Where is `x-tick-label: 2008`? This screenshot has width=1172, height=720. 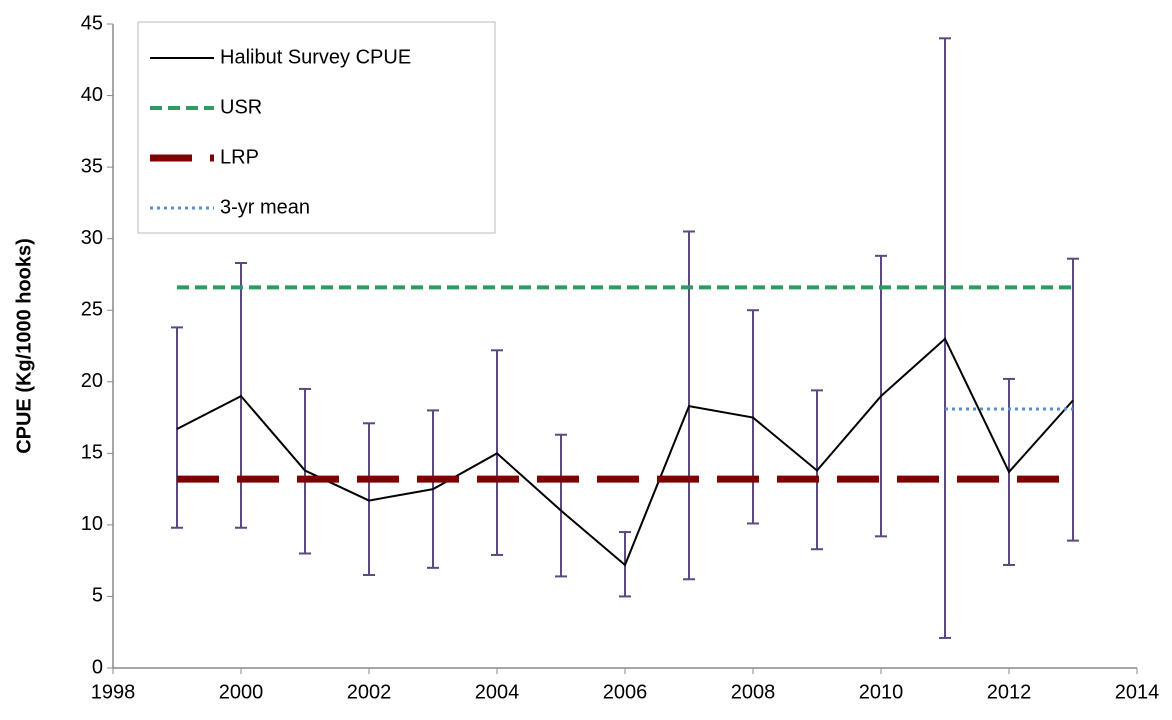
x-tick-label: 2008 is located at coordinates (753, 692).